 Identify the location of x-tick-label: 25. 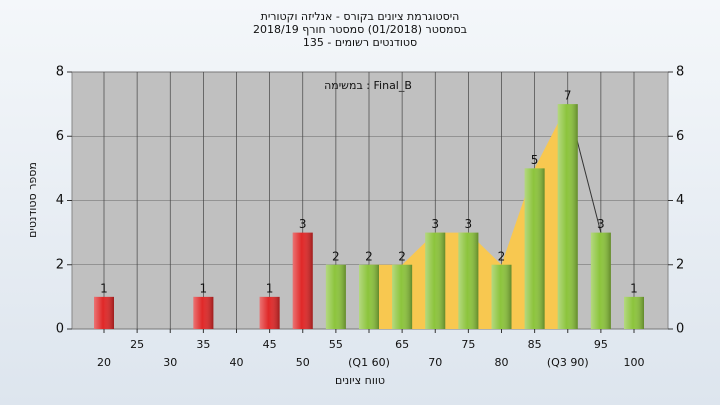
(137, 344).